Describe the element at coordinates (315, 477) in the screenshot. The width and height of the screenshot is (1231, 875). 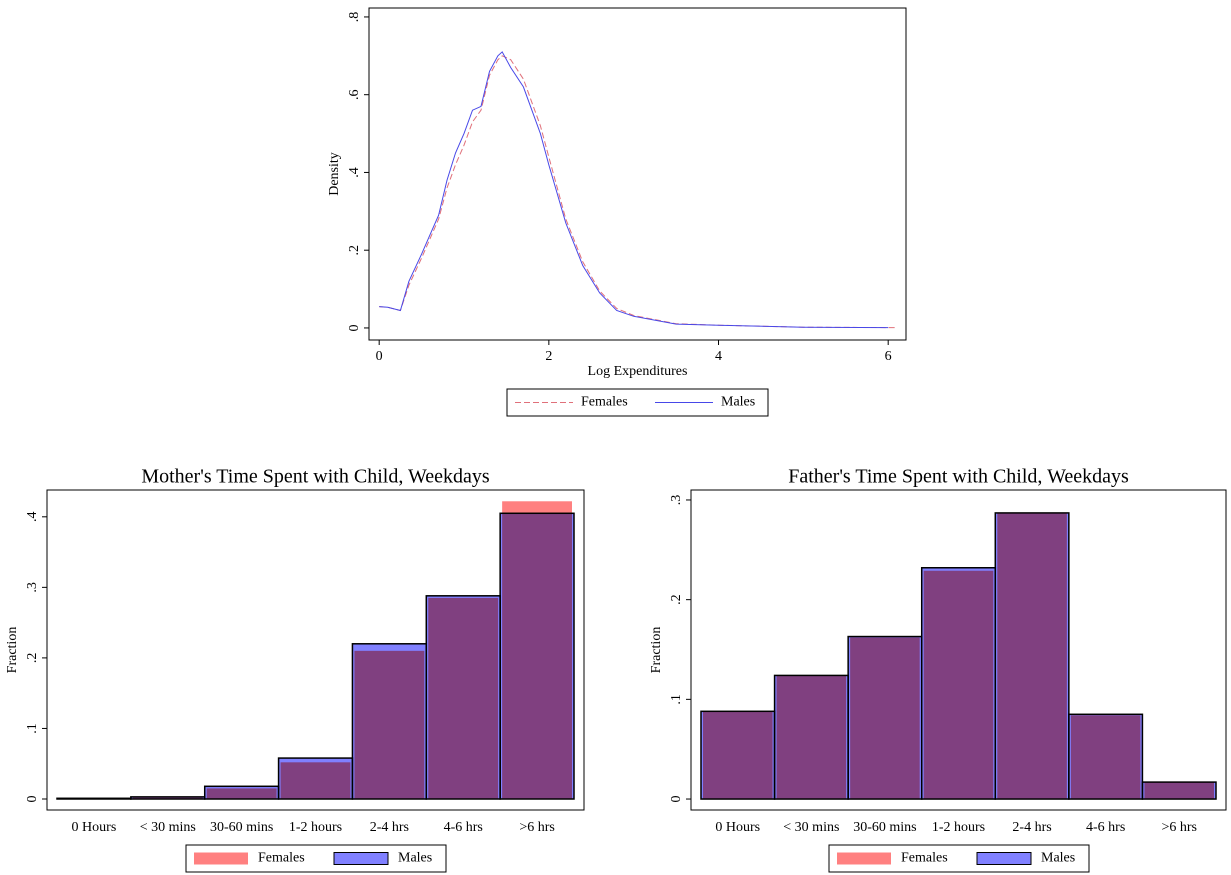
I see `chart-title: Mother's Time Spent with Child, Weekdays` at that location.